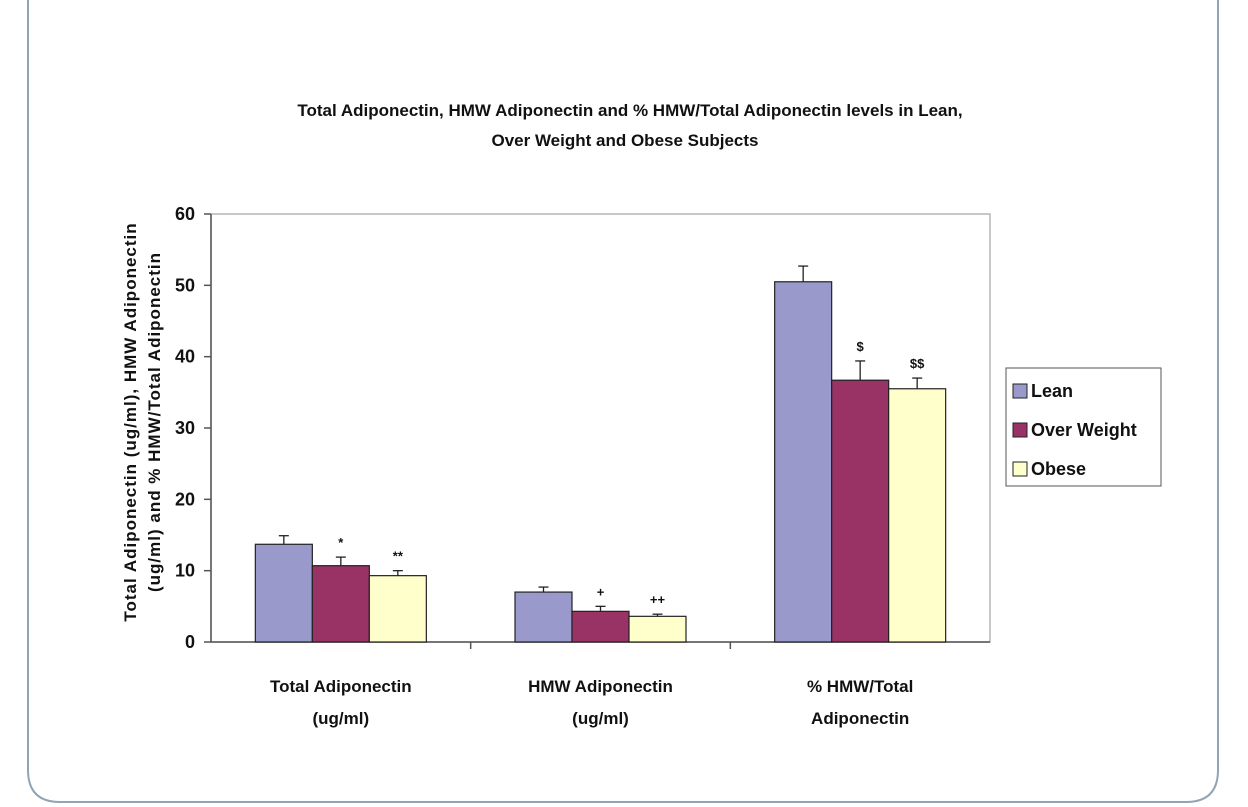 This screenshot has width=1248, height=807. Describe the element at coordinates (658, 599) in the screenshot. I see `significance-marker: ++` at that location.